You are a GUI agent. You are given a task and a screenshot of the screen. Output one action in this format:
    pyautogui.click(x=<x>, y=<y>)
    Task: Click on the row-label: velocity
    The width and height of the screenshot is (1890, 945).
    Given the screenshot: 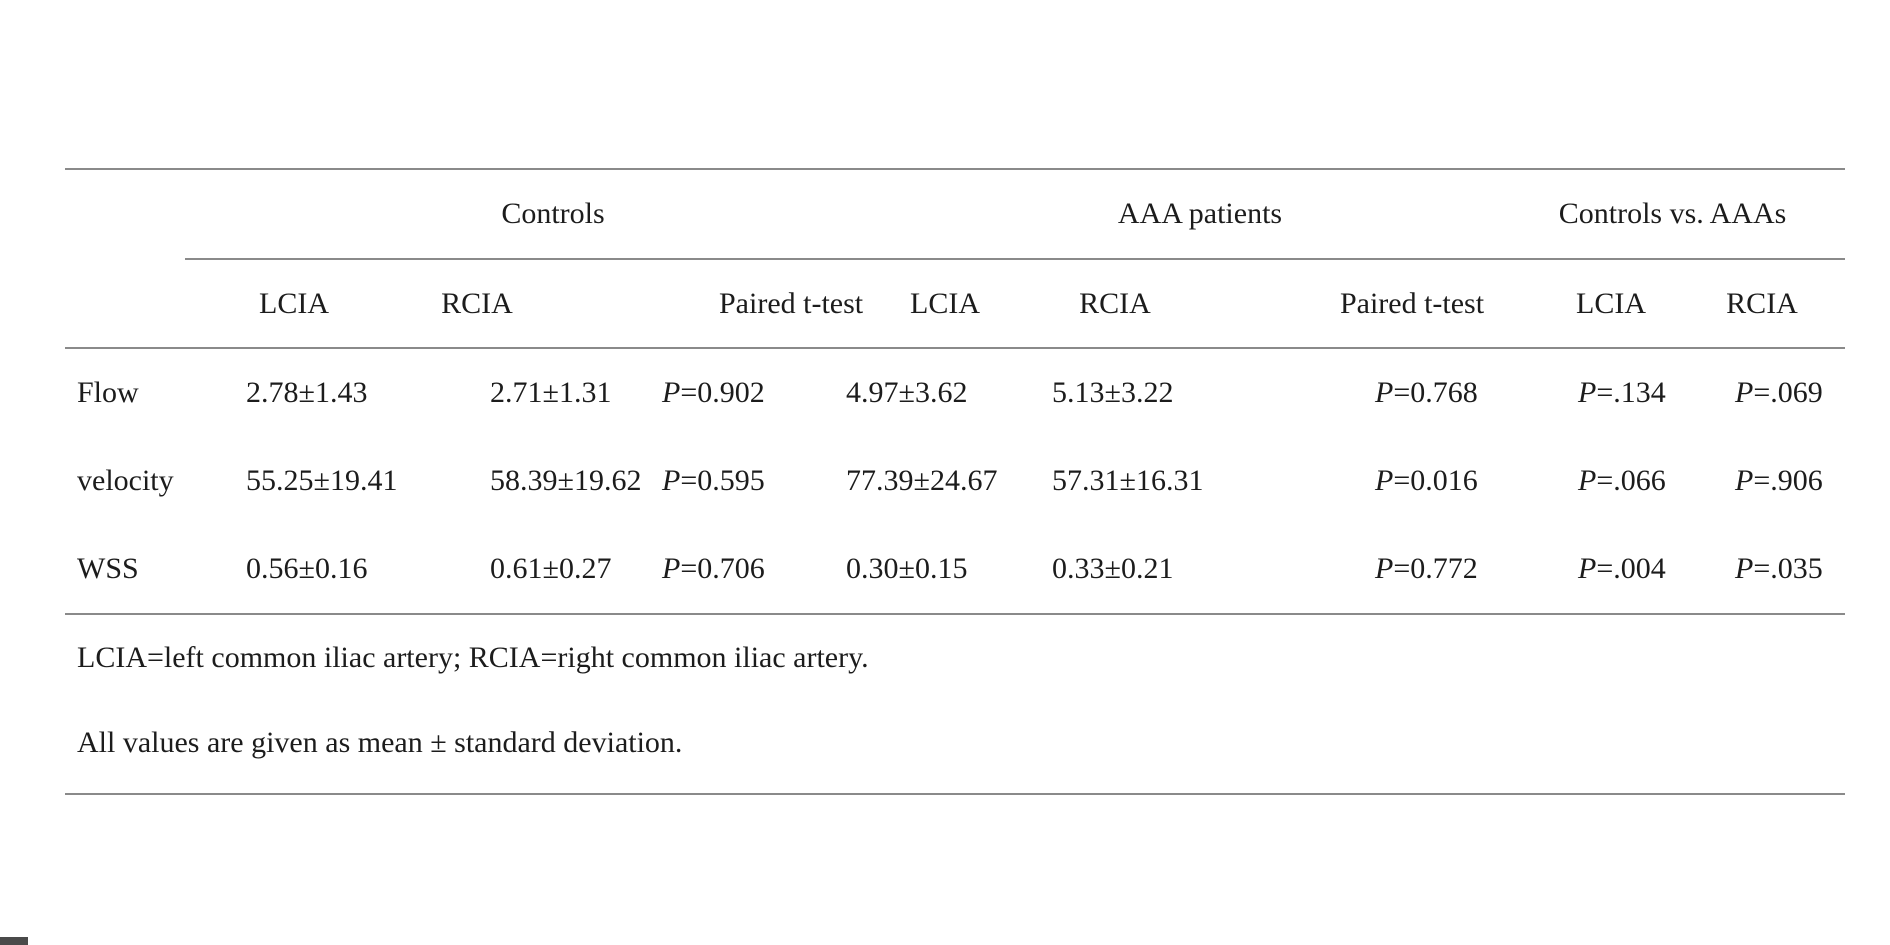 What is the action you would take?
    pyautogui.click(x=125, y=480)
    